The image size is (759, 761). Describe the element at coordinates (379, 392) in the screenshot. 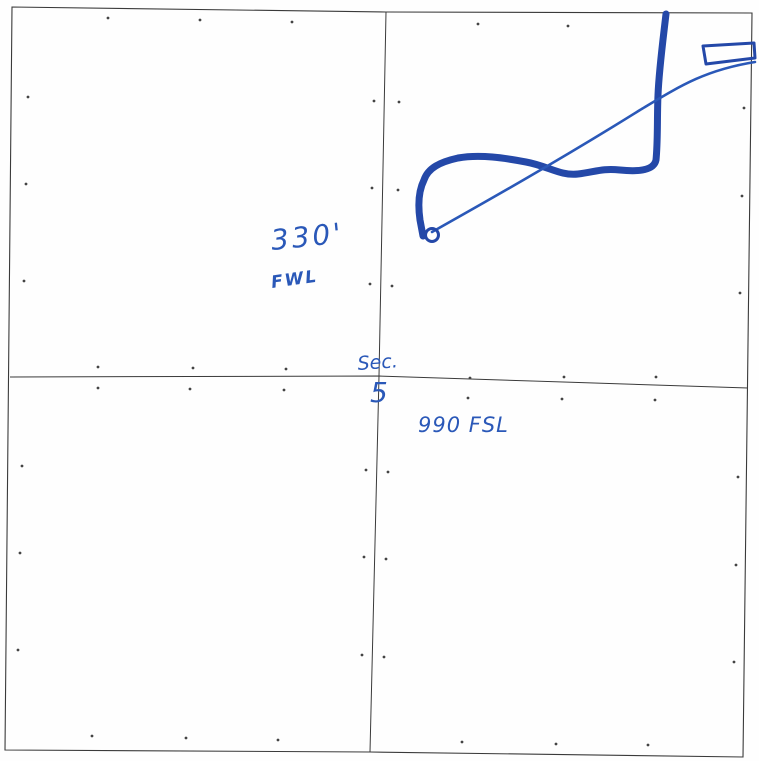

I see `section-number-label: 5` at that location.